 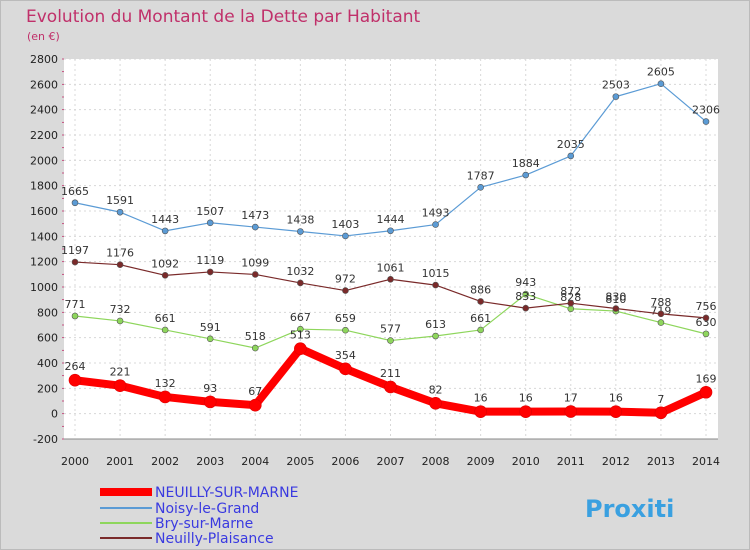 What do you see at coordinates (525, 282) in the screenshot?
I see `data-label: 943` at bounding box center [525, 282].